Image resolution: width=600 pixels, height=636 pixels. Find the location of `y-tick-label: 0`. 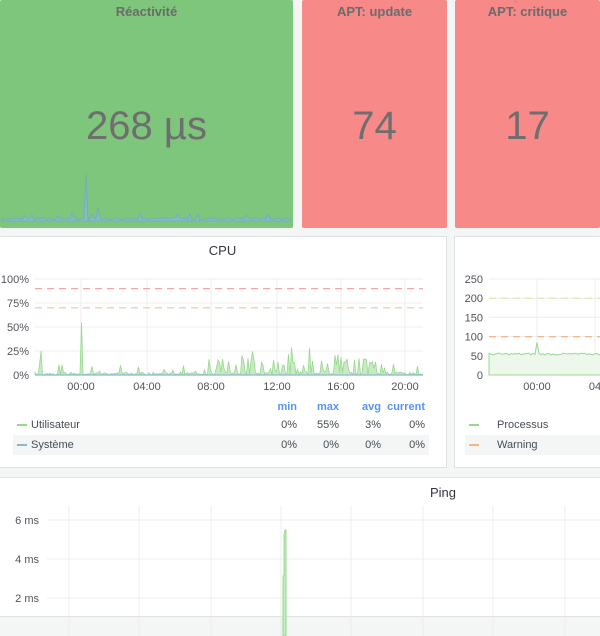

y-tick-label: 0 is located at coordinates (480, 376).